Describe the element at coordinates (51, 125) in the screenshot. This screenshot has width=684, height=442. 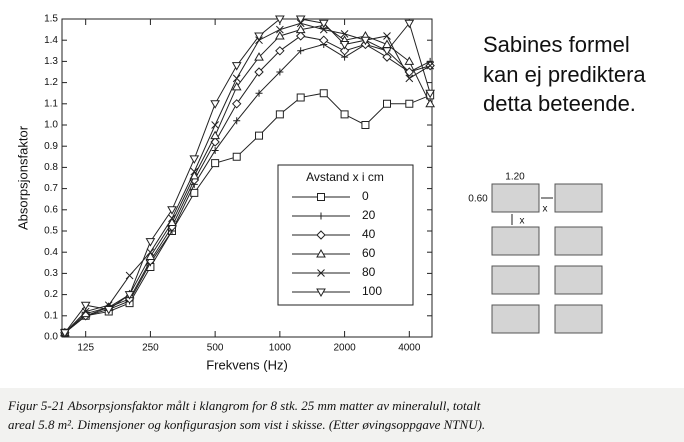
I see `y-tick-label: 1.0` at that location.